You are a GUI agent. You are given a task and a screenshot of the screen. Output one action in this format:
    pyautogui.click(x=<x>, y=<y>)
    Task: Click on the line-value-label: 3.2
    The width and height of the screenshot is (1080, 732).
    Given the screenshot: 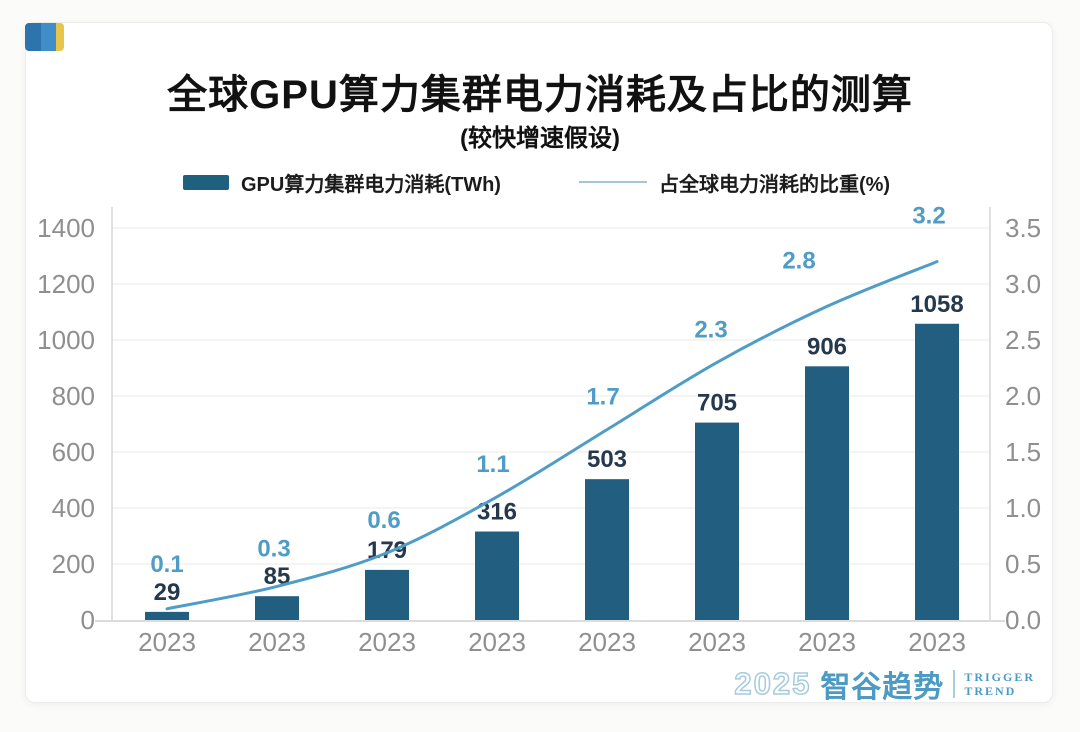 What is the action you would take?
    pyautogui.click(x=928, y=216)
    